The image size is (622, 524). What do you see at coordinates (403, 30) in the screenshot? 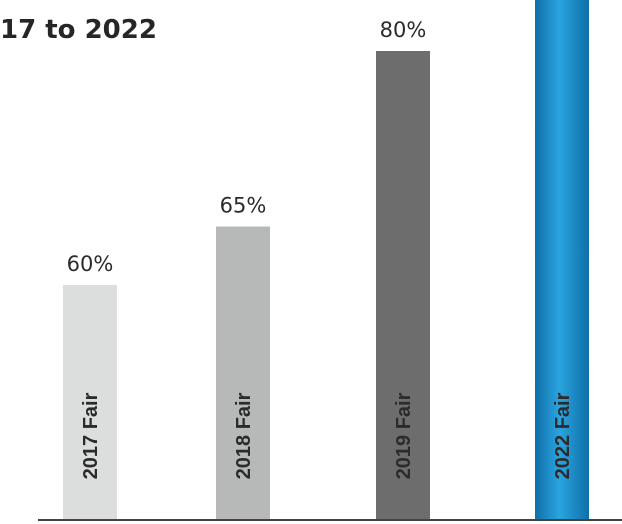
I see `data-label: 80%` at bounding box center [403, 30].